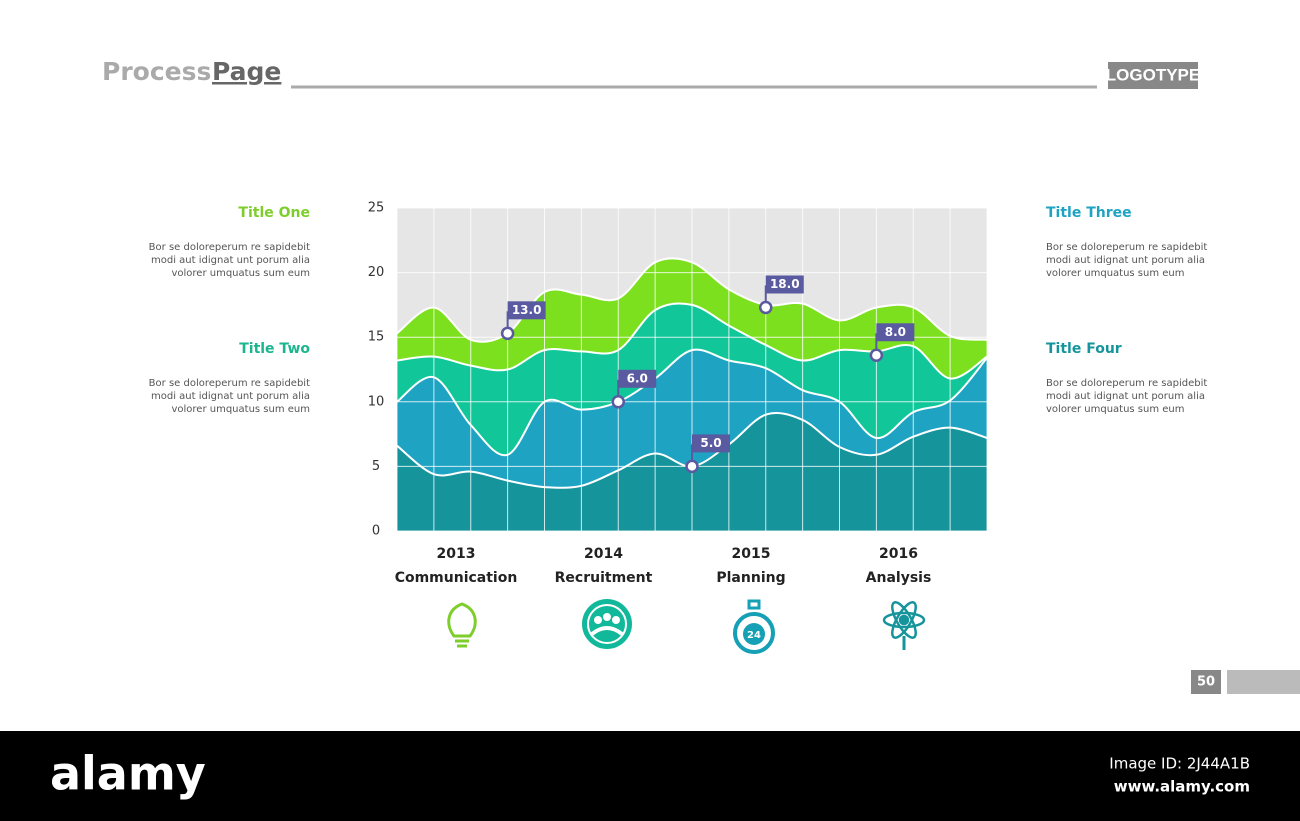 The height and width of the screenshot is (821, 1300). I want to click on bulb-icon, so click(462, 625).